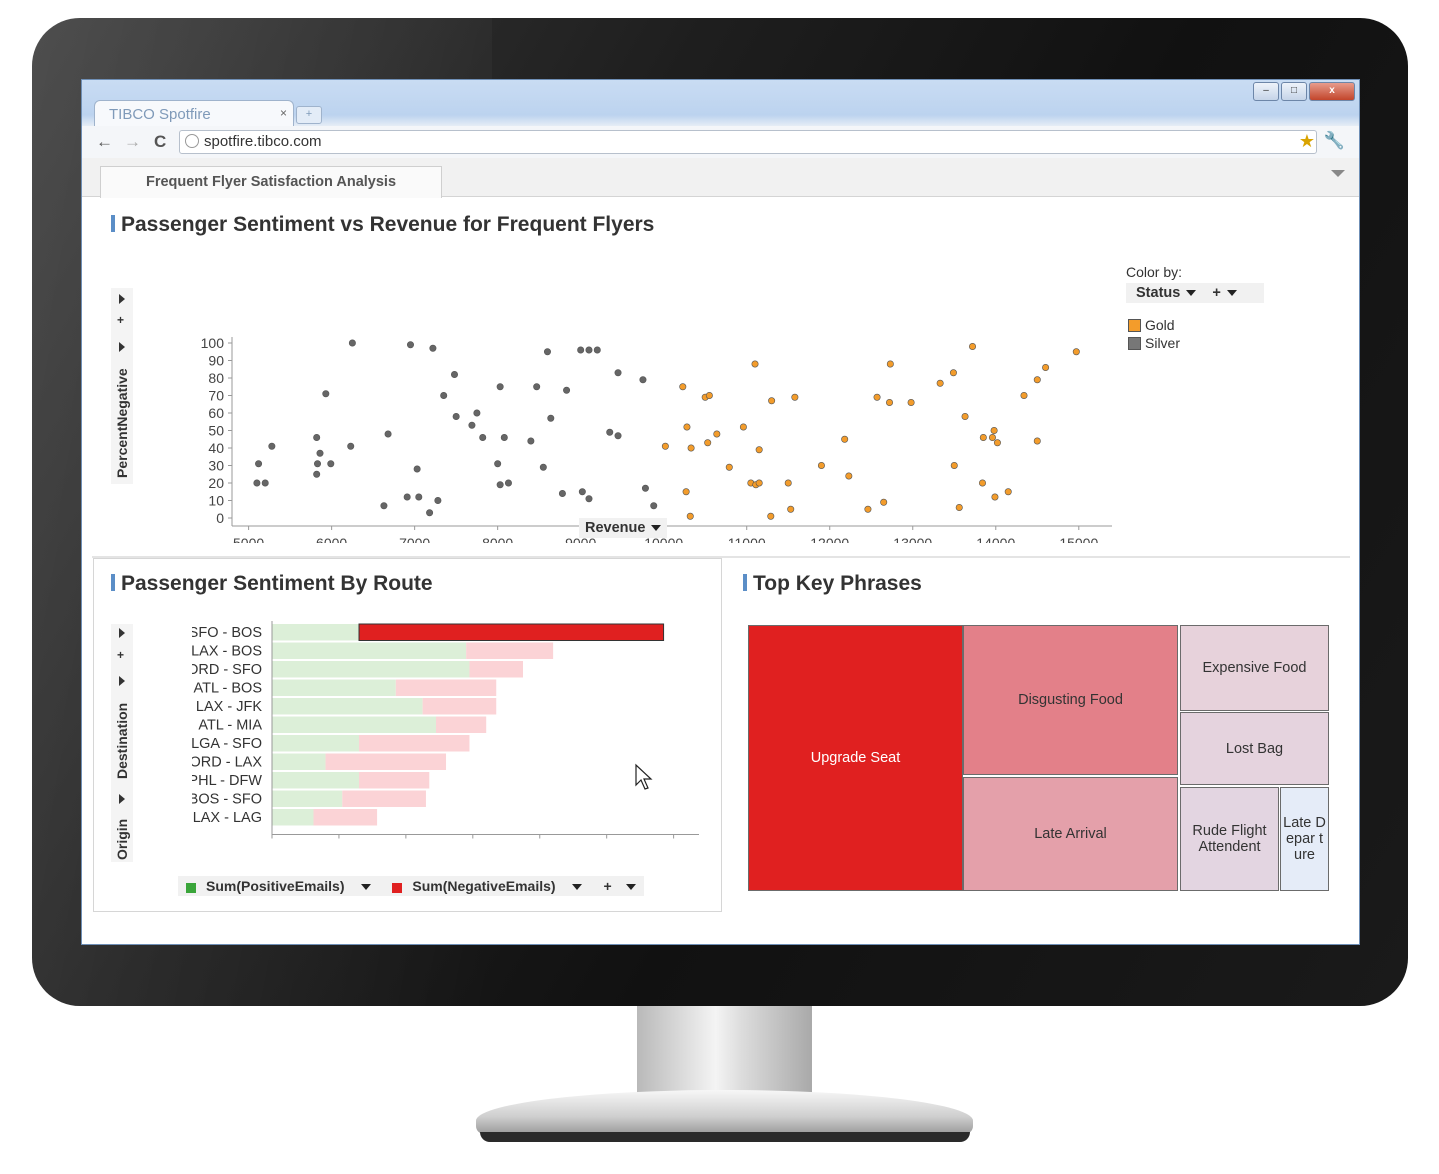 The image size is (1439, 1174). What do you see at coordinates (227, 763) in the screenshot?
I see `route-label: ORD - LAX` at bounding box center [227, 763].